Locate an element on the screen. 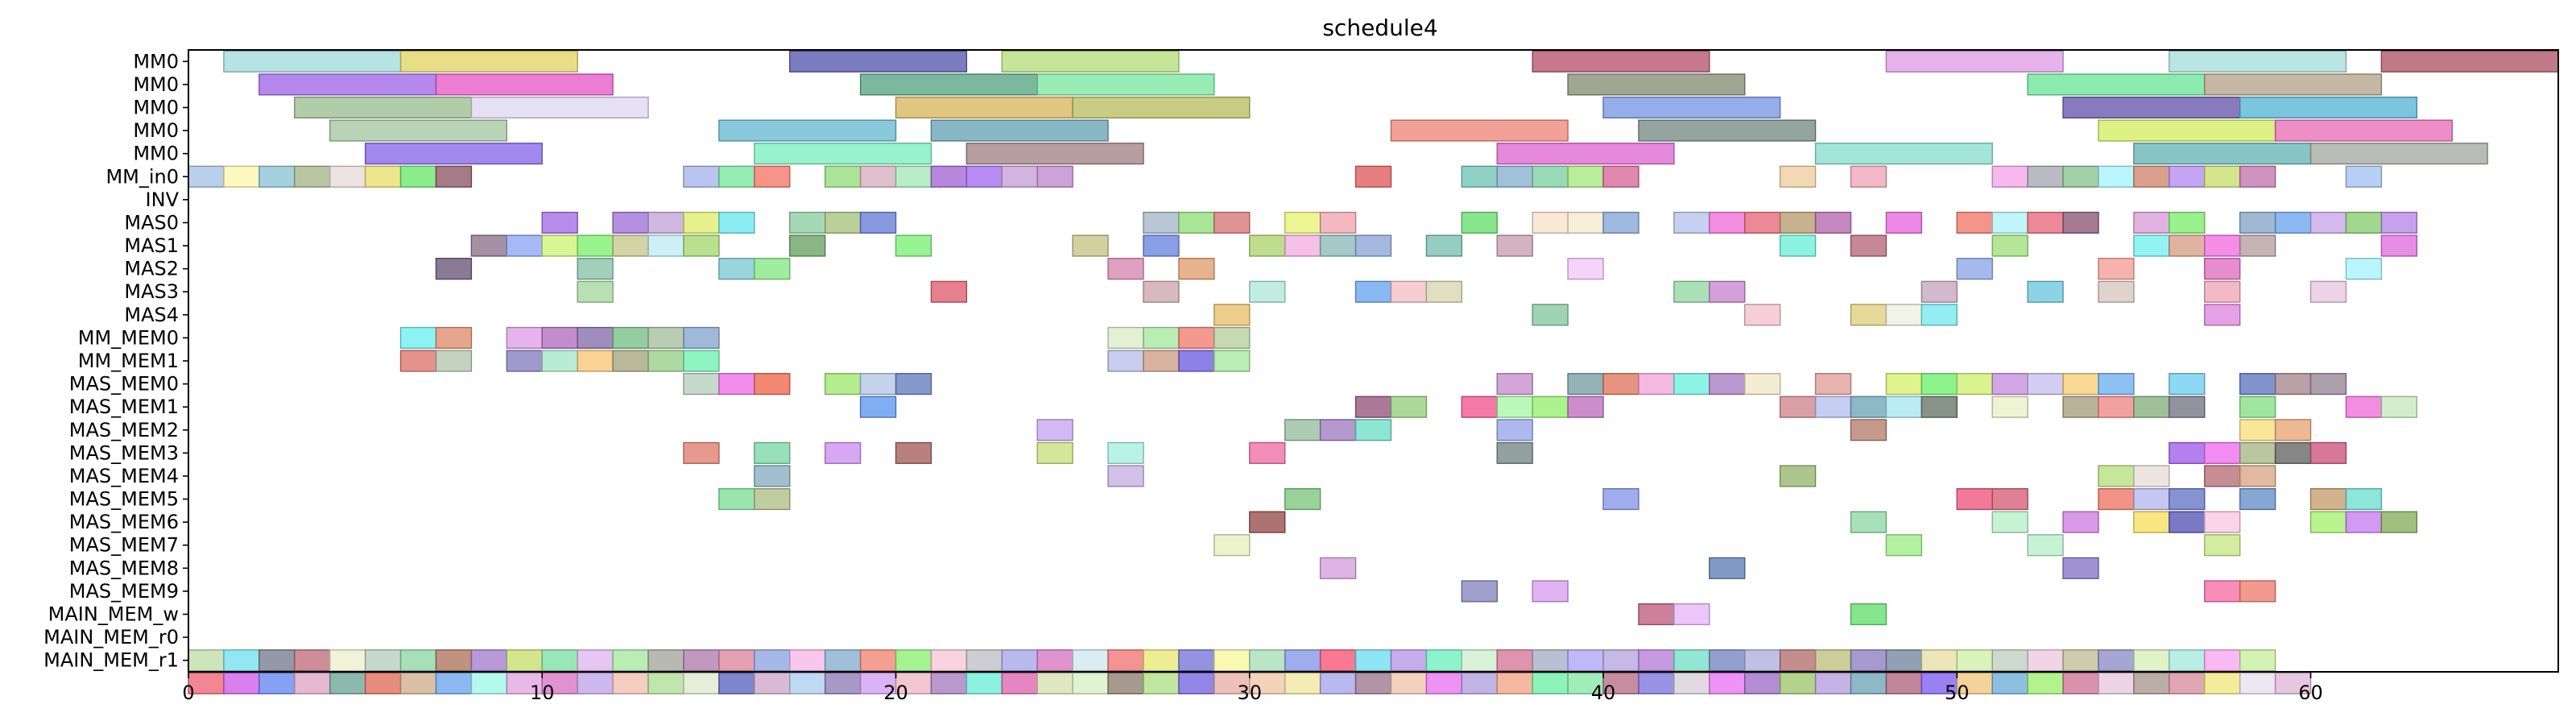 Image resolution: width=2576 pixels, height=725 pixels. row-label: MAS2 is located at coordinates (151, 269).